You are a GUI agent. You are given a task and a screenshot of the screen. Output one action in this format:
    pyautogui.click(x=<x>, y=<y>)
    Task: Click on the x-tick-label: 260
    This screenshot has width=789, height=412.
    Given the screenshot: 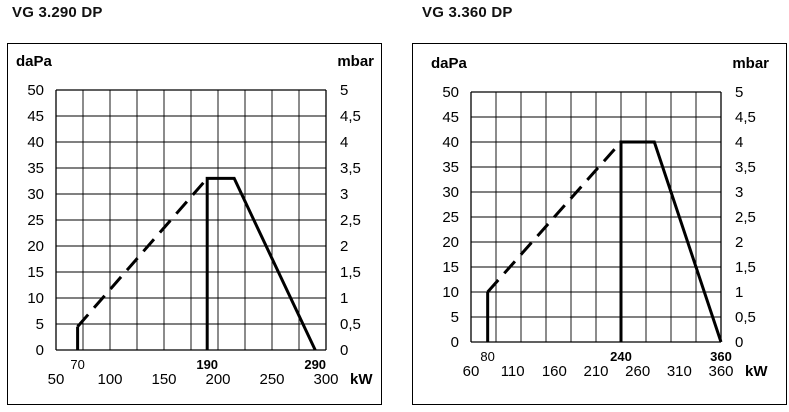 What is the action you would take?
    pyautogui.click(x=637, y=371)
    